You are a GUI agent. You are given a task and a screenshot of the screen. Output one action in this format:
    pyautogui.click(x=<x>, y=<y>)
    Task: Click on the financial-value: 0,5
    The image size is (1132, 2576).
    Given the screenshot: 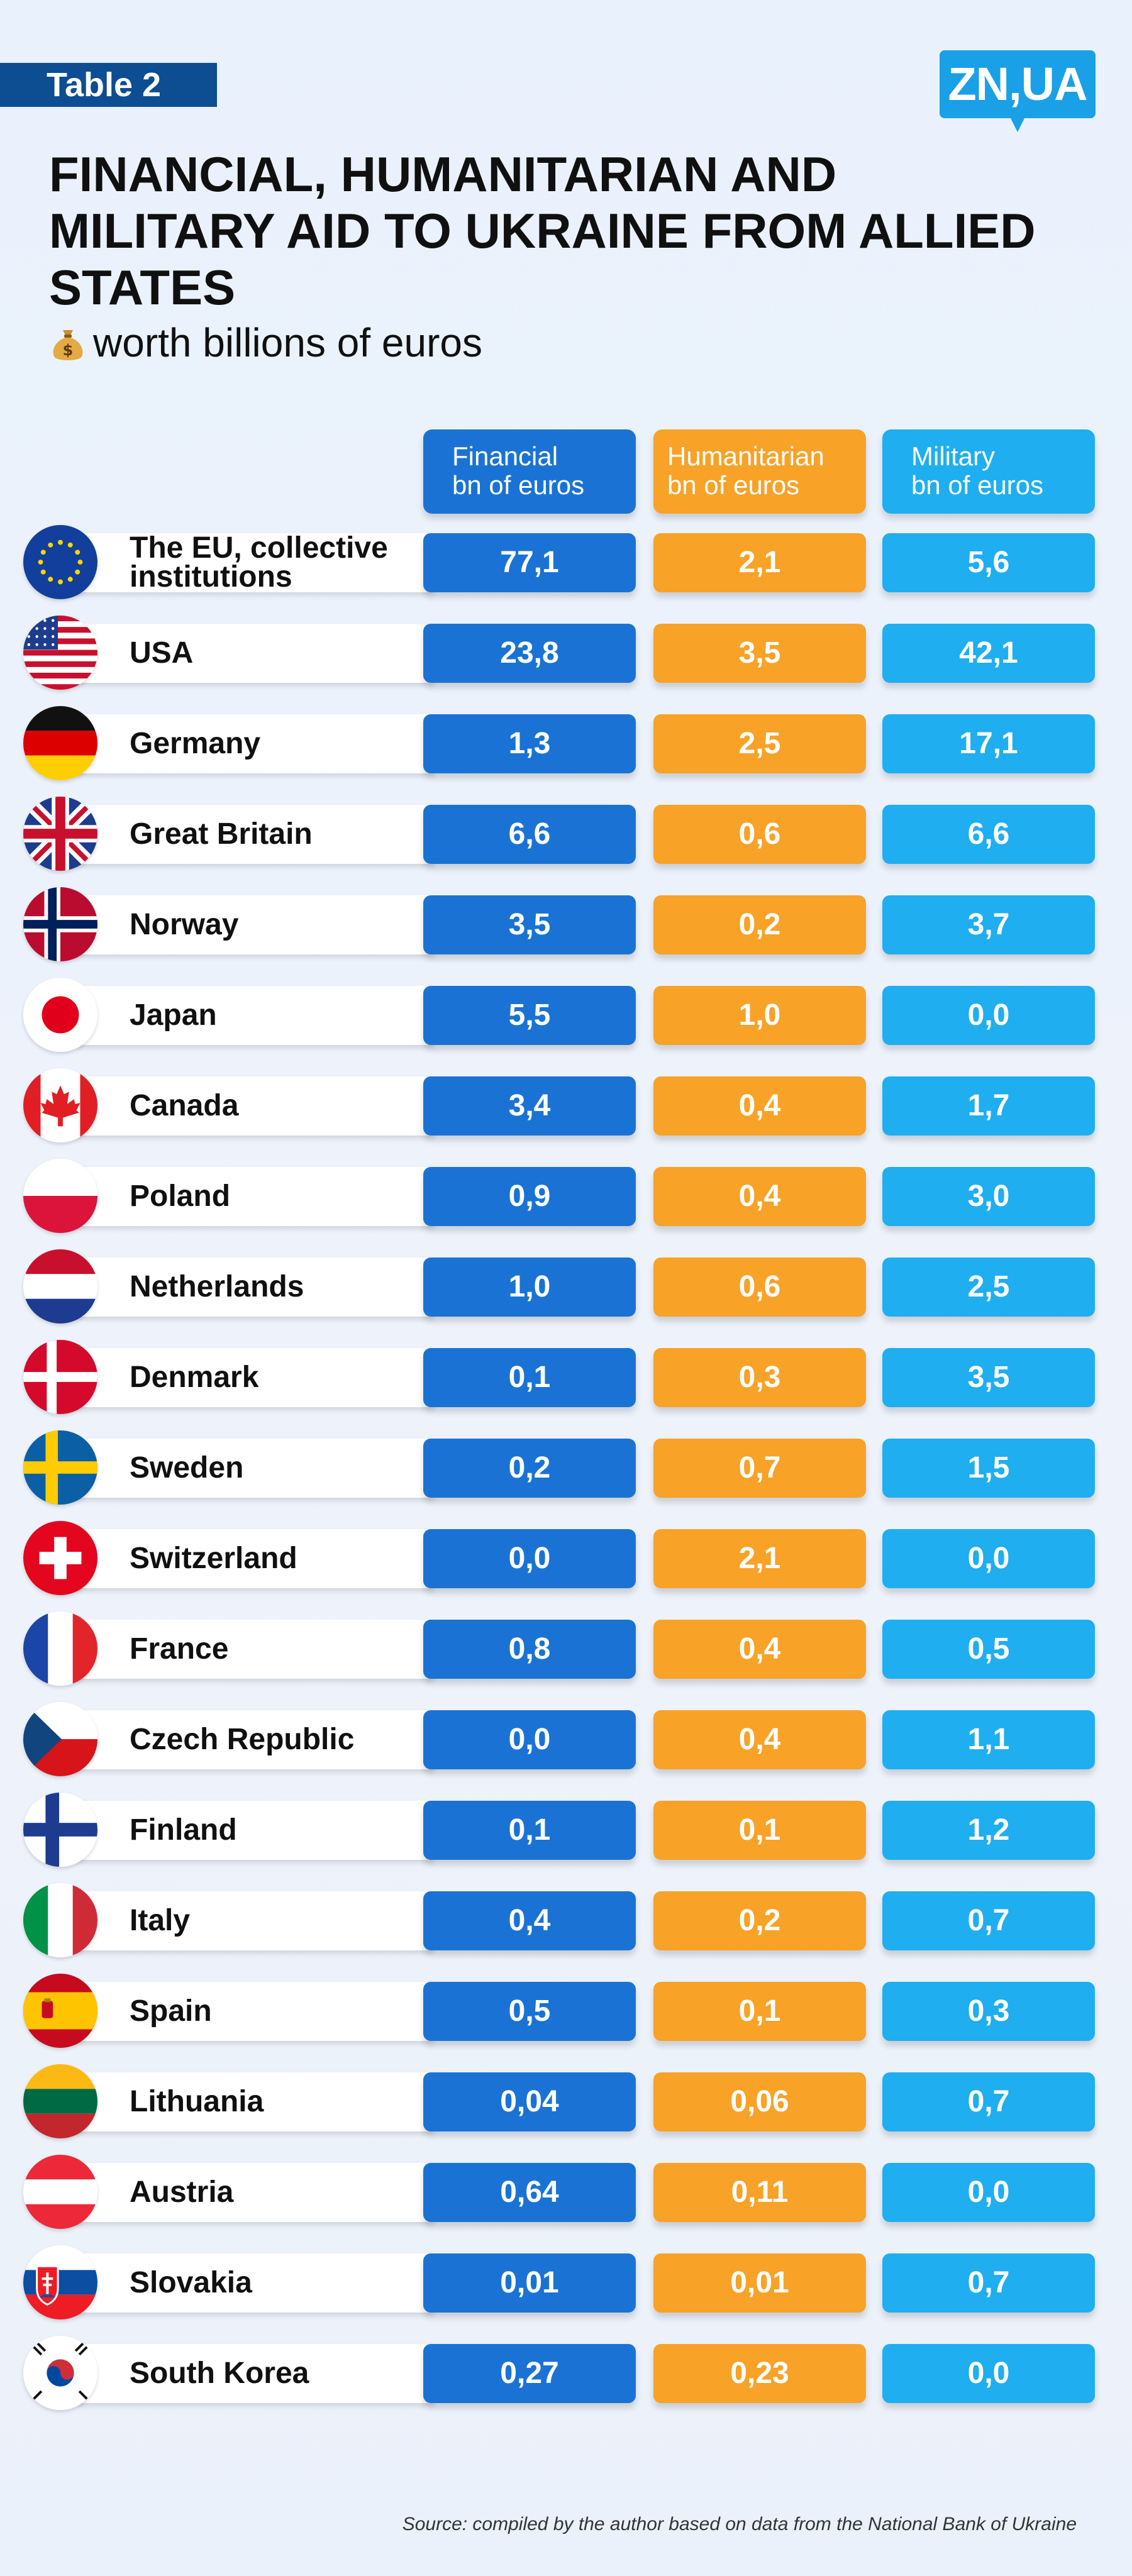 What is the action you would take?
    pyautogui.click(x=529, y=2011)
    